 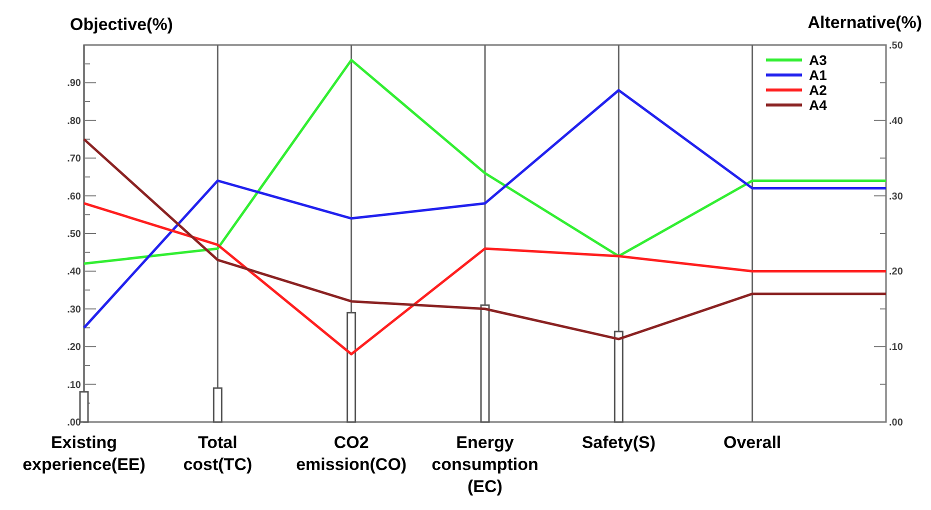 What do you see at coordinates (818, 74) in the screenshot?
I see `legend-label: A1` at bounding box center [818, 74].